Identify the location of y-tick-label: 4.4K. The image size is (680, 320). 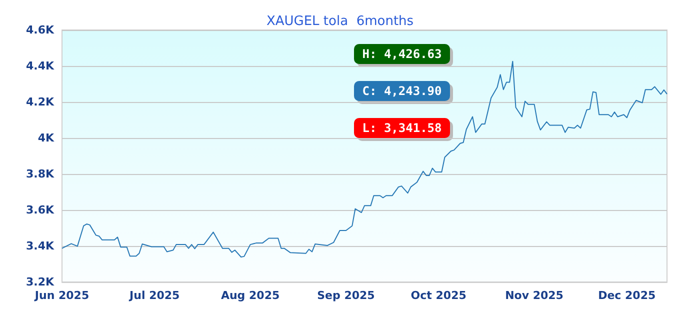
(40, 66).